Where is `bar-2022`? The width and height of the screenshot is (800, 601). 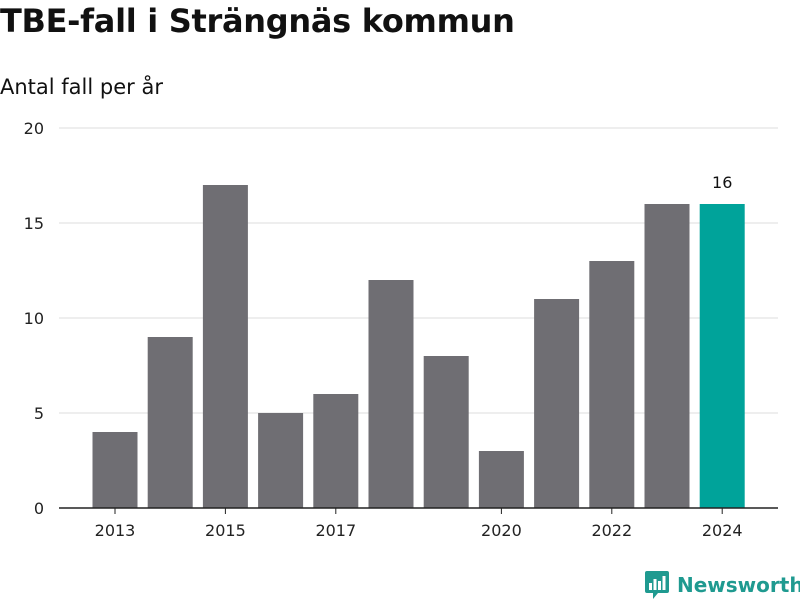 bar-2022 is located at coordinates (612, 384).